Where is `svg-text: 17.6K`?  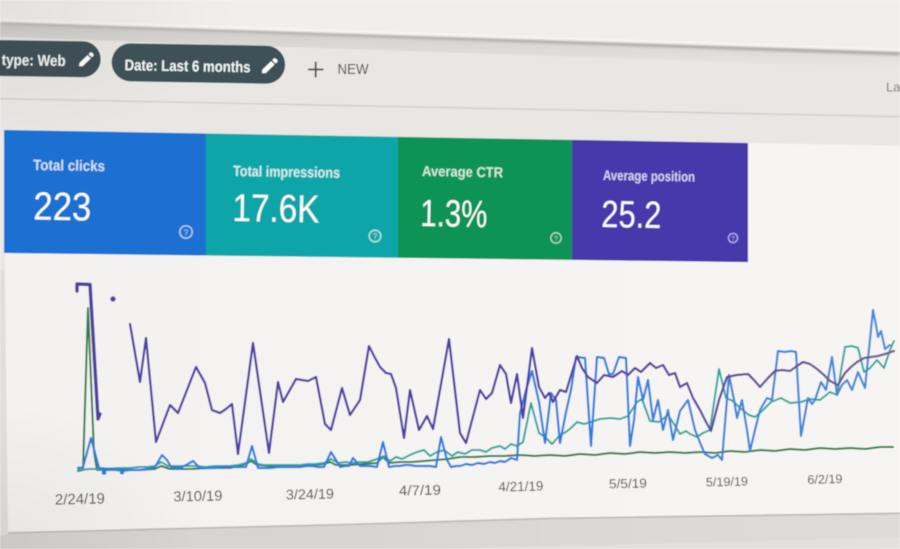 svg-text: 17.6K is located at coordinates (276, 209).